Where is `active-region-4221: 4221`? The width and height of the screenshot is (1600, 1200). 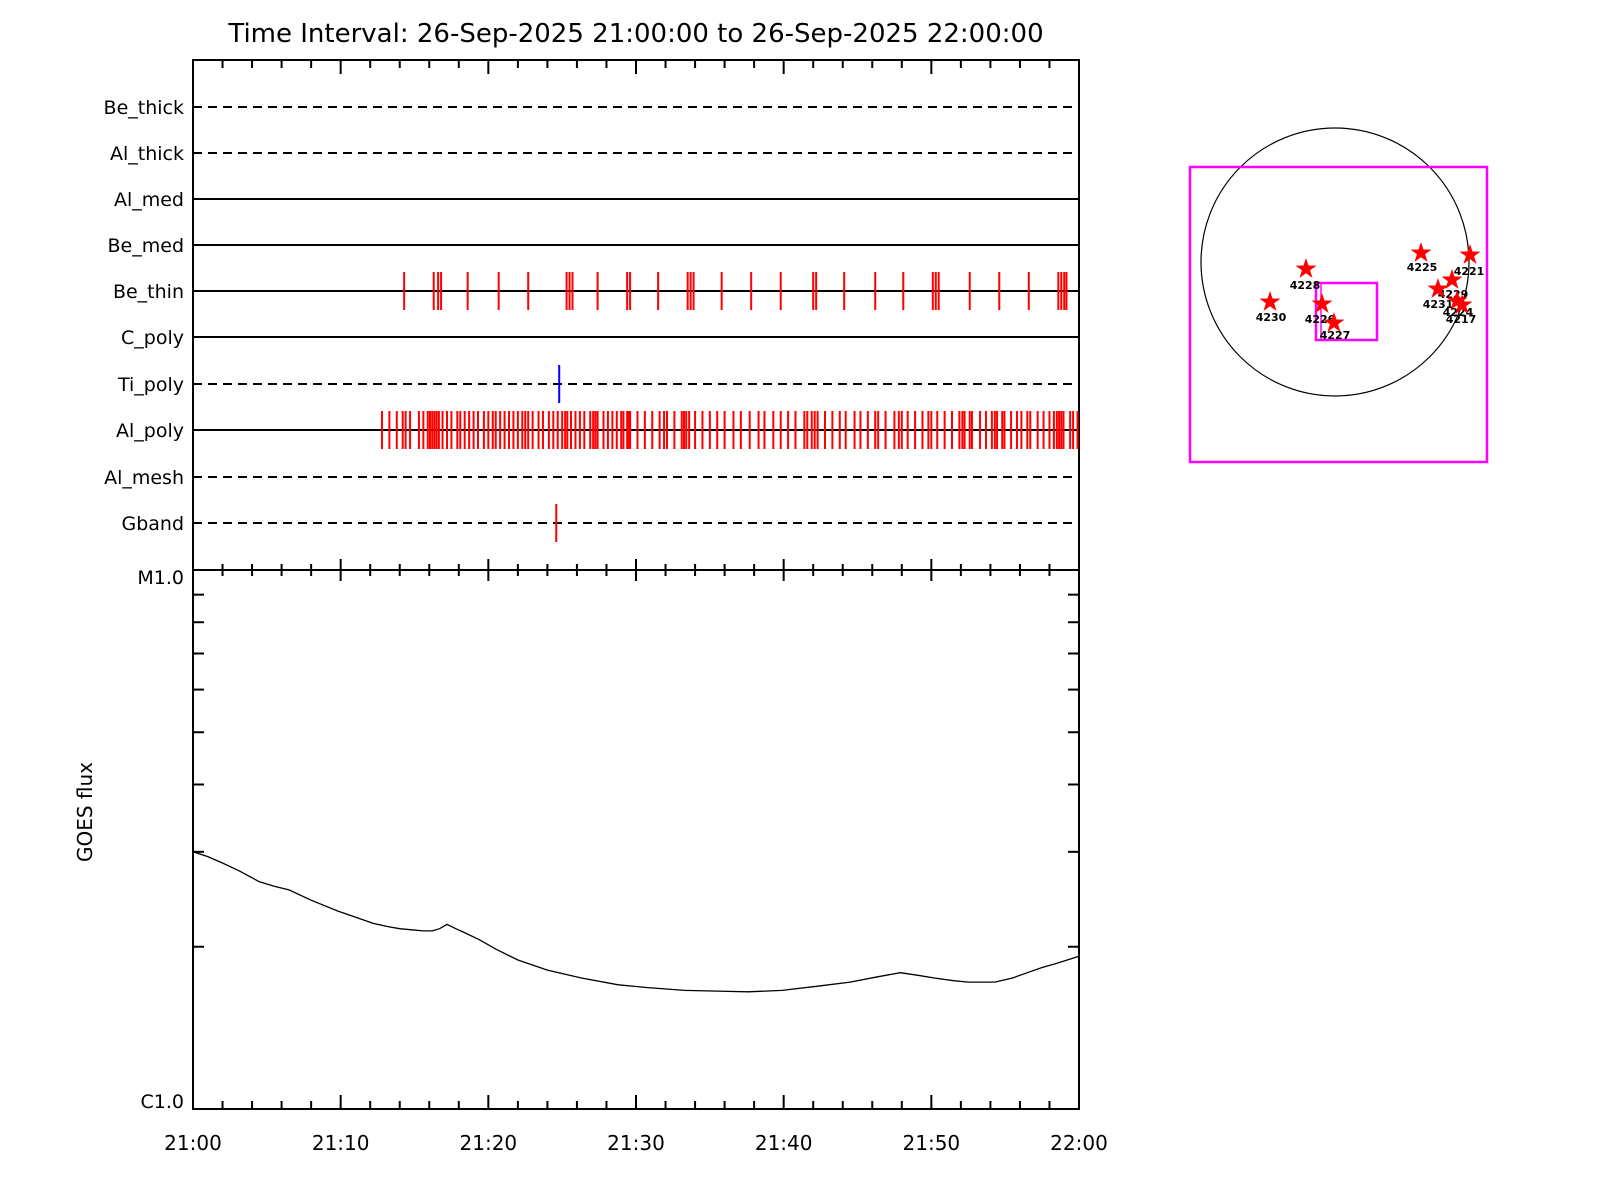 active-region-4221: 4221 is located at coordinates (1469, 261).